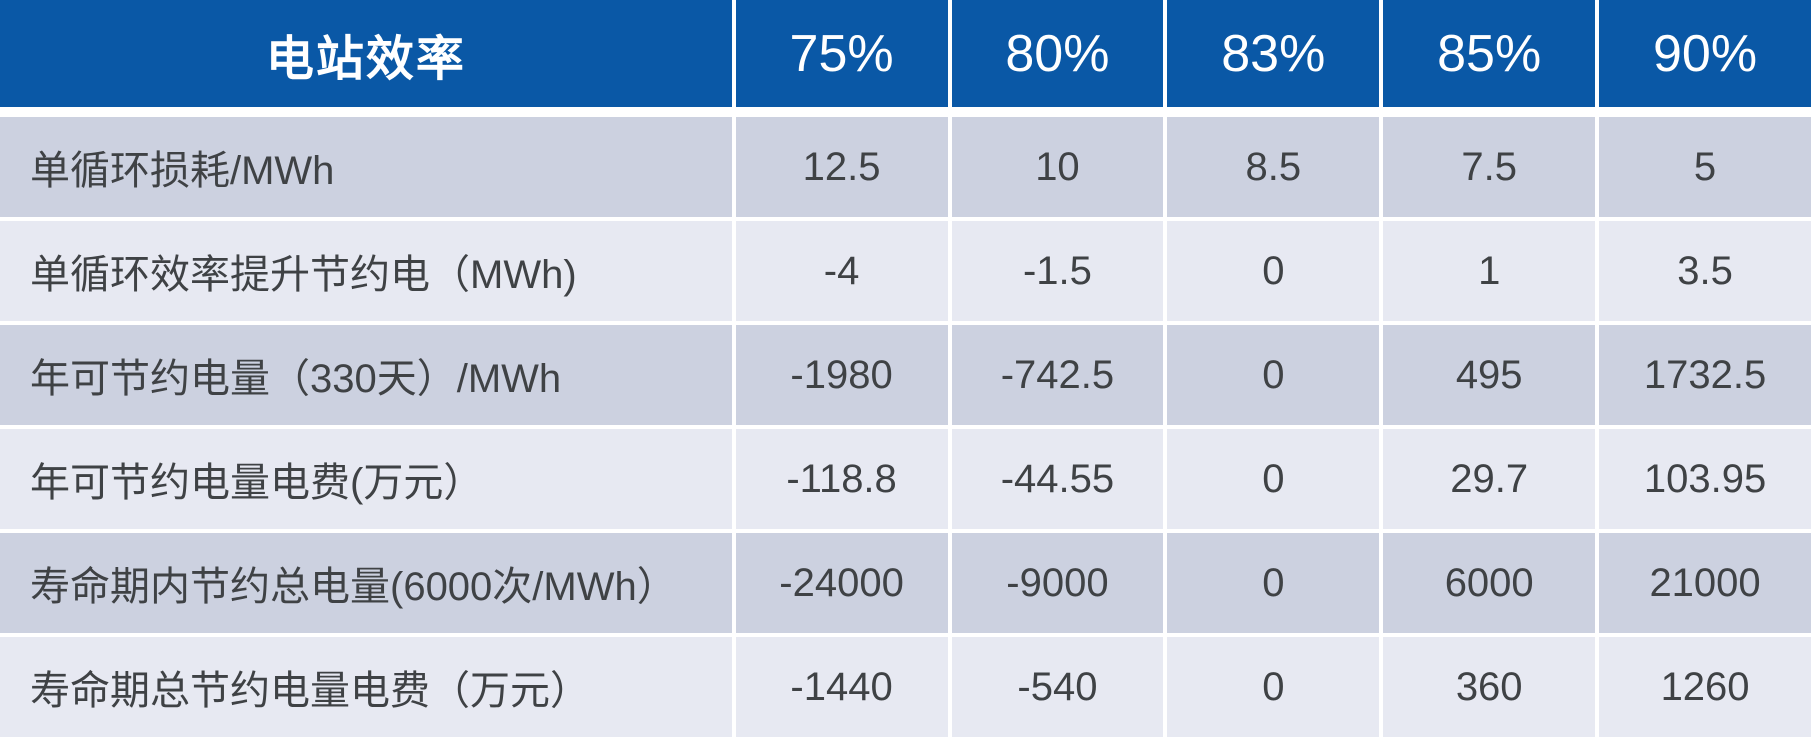 This screenshot has height=745, width=1811. Describe the element at coordinates (1705, 375) in the screenshot. I see `value-cell: 1732.5` at that location.